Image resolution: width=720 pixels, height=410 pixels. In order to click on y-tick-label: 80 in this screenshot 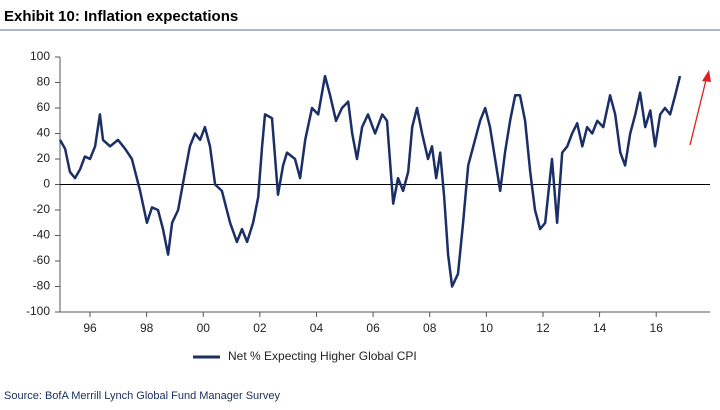, I will do `click(44, 82)`.